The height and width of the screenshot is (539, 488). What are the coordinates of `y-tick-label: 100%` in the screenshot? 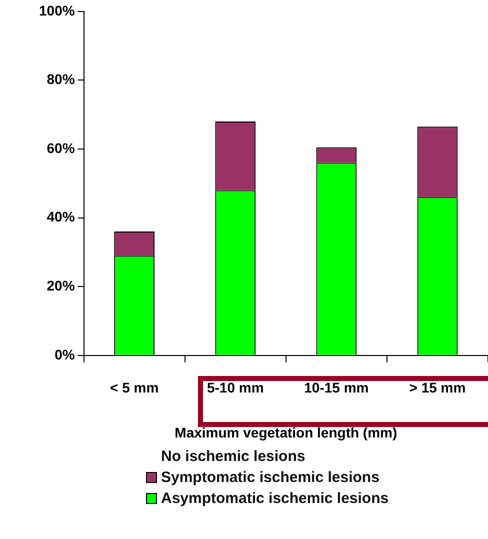 It's located at (57, 10).